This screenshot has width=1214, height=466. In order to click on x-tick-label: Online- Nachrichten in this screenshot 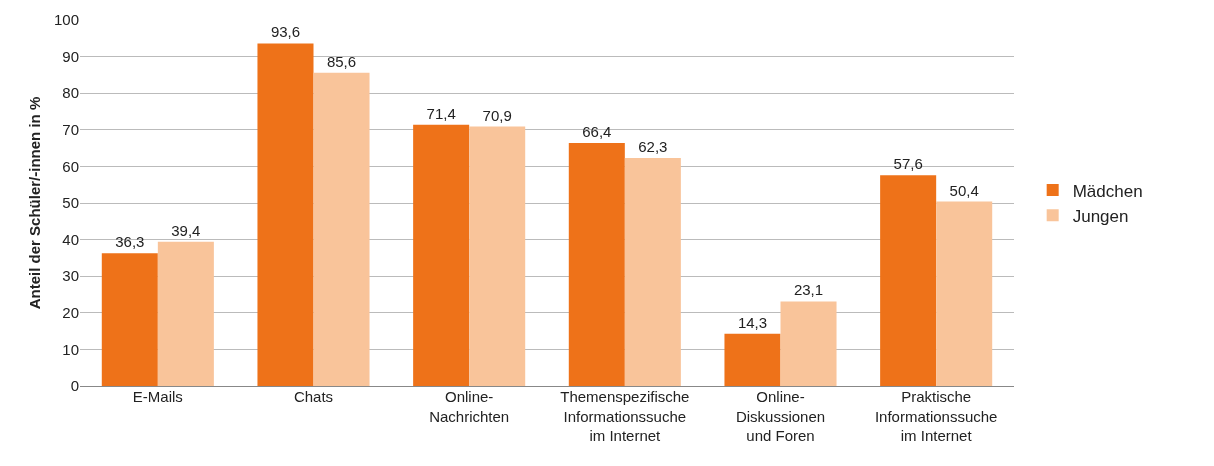, I will do `click(469, 406)`.